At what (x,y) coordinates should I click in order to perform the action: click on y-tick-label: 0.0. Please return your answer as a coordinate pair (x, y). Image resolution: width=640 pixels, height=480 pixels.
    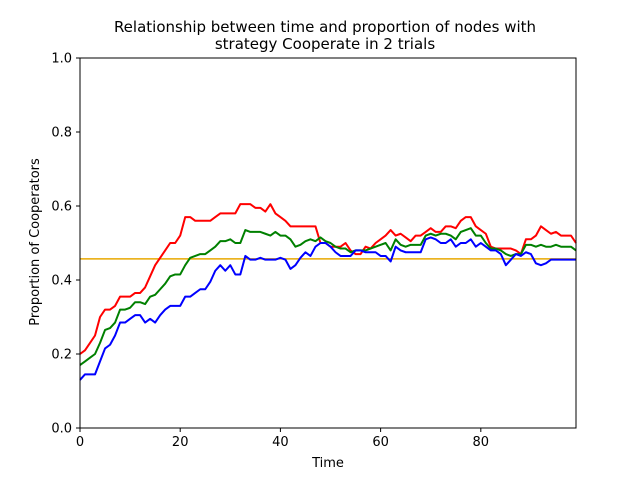
    Looking at the image, I should click on (61, 429).